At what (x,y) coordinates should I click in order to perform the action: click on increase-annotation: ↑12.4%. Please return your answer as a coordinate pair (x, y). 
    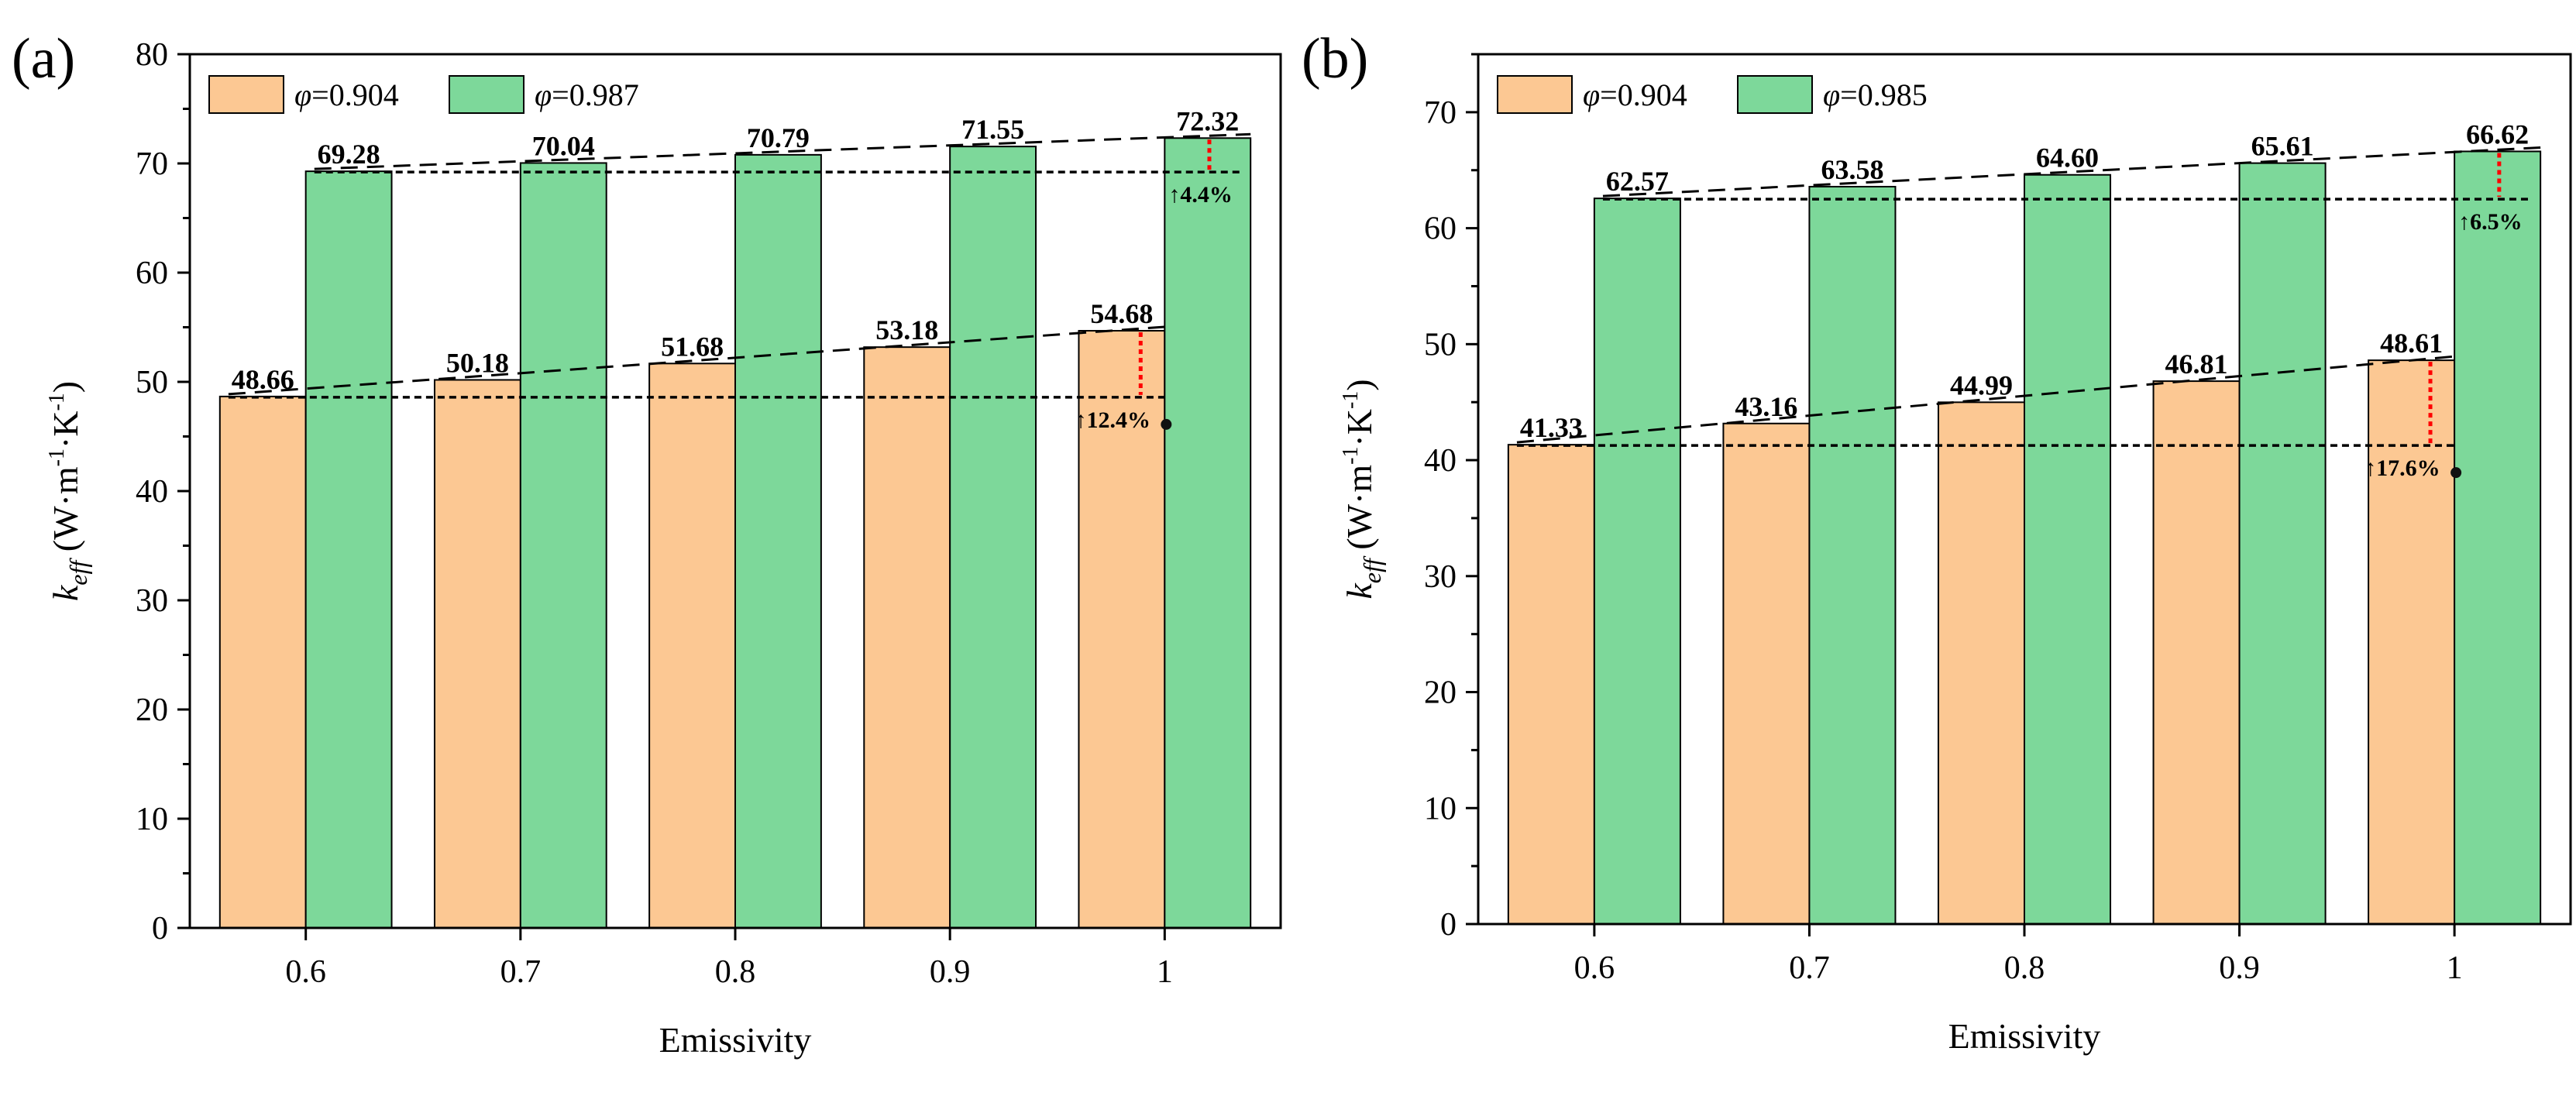
    Looking at the image, I should click on (1112, 420).